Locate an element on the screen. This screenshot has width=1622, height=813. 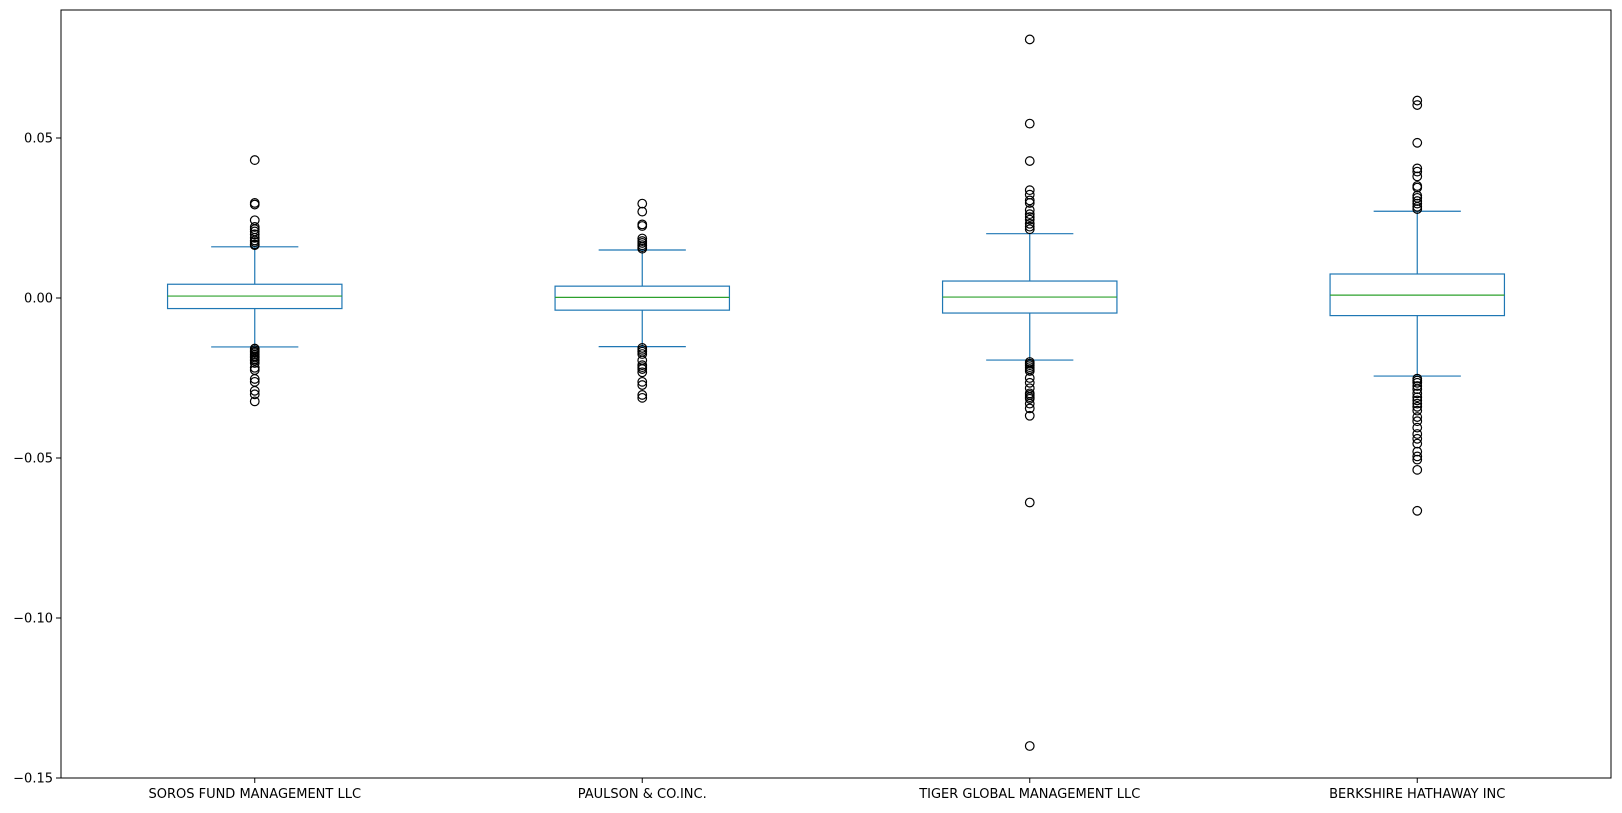
box-iqr is located at coordinates (642, 298).